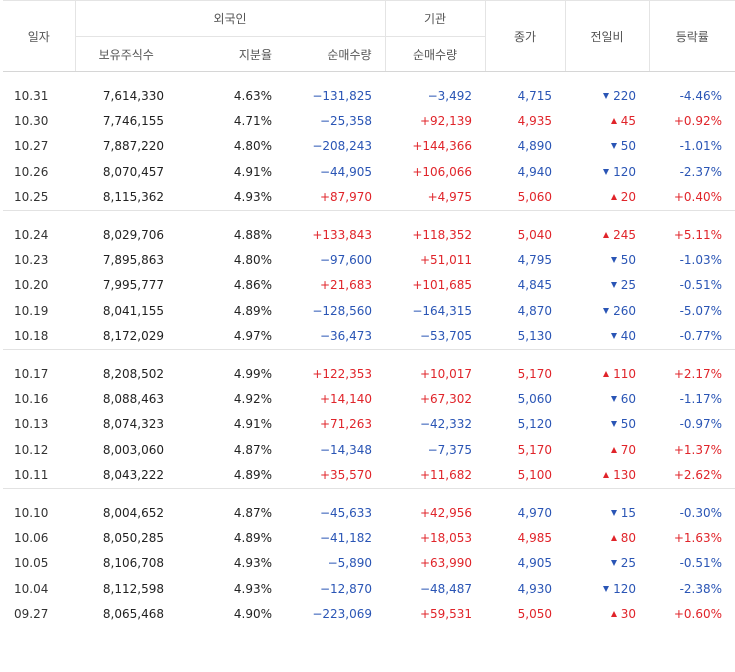  Describe the element at coordinates (133, 95) in the screenshot. I see `holdings-cell-value: 7,614,330` at that location.